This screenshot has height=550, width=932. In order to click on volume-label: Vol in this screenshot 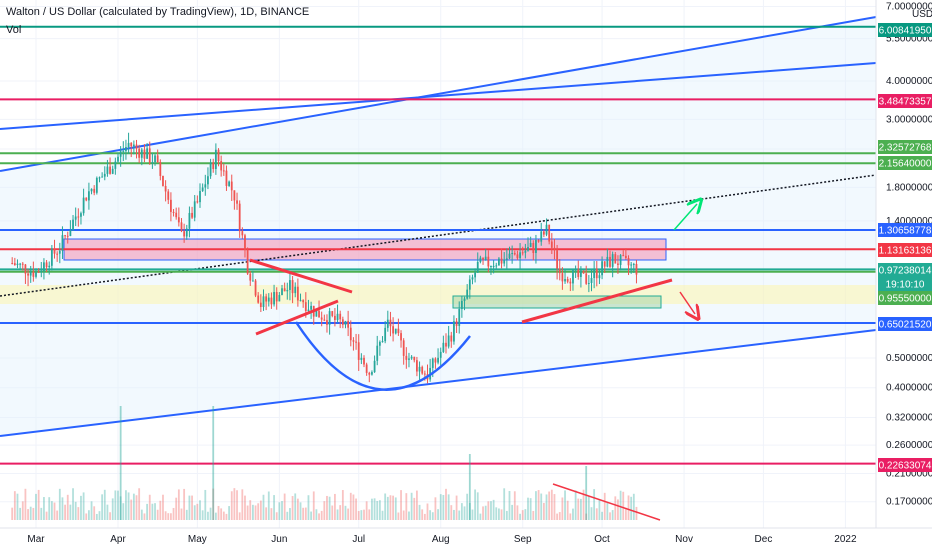, I will do `click(14, 30)`.